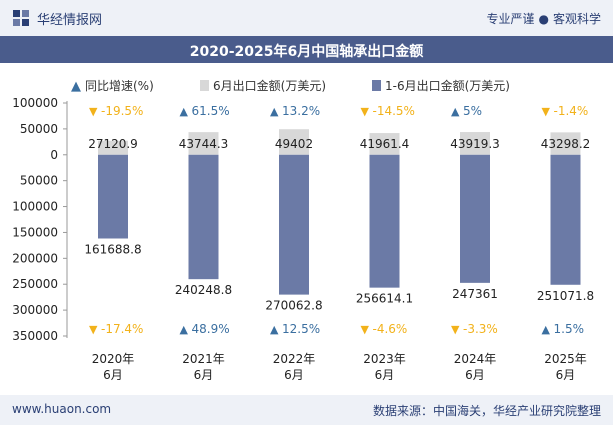  What do you see at coordinates (35, 258) in the screenshot?
I see `y-tick-label: 200000` at bounding box center [35, 258].